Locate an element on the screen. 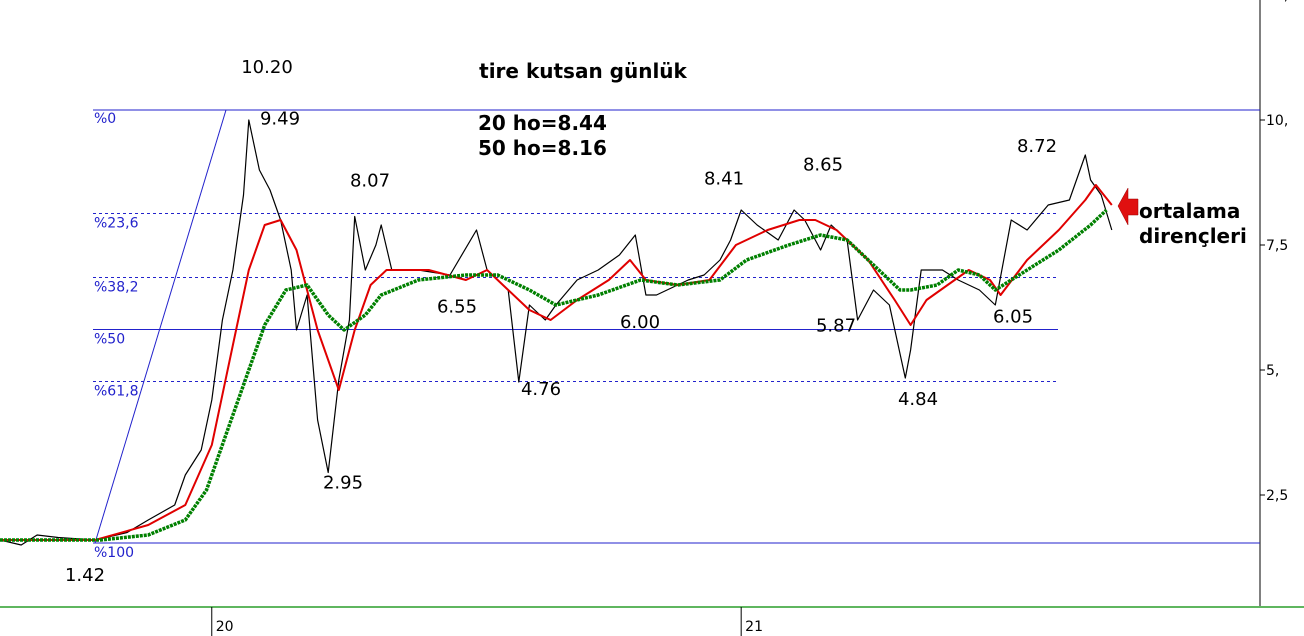 This screenshot has width=1304, height=636. fib-level-label: %50 is located at coordinates (109, 340).